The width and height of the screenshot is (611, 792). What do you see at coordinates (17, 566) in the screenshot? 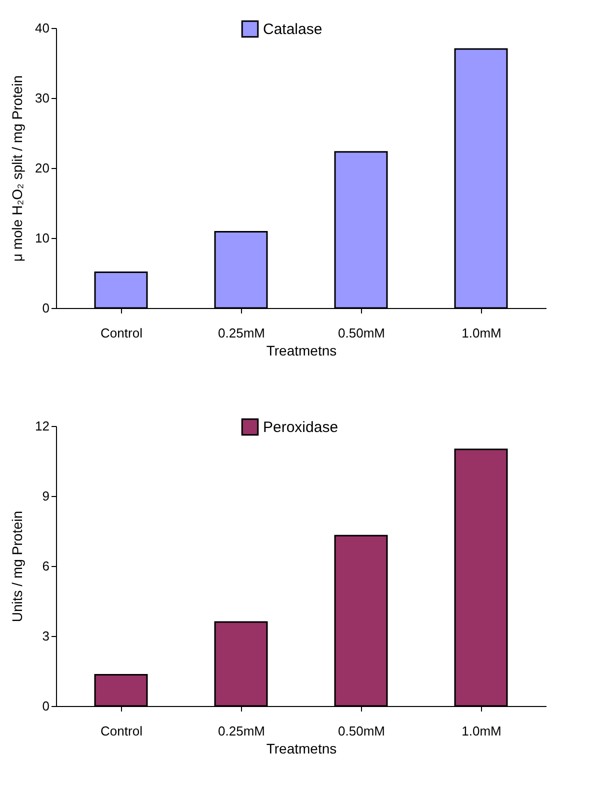
I see `y-axis-title: Units / mg Protein` at bounding box center [17, 566].